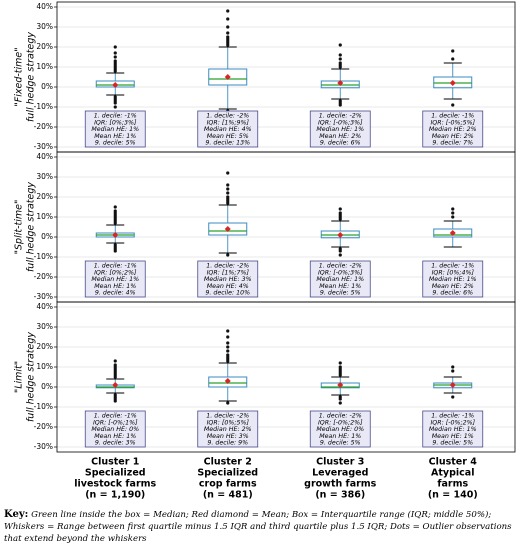 This screenshot has height=545, width=520. What do you see at coordinates (115, 473) in the screenshot?
I see `x-tick-label: Specialized` at bounding box center [115, 473].